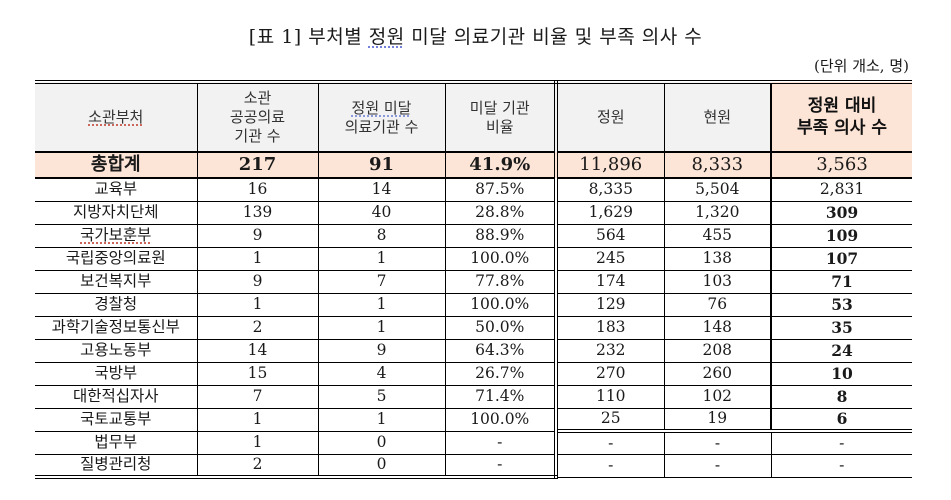 The width and height of the screenshot is (951, 500). I want to click on title-prefix: [표 1] 부처별, so click(308, 37).